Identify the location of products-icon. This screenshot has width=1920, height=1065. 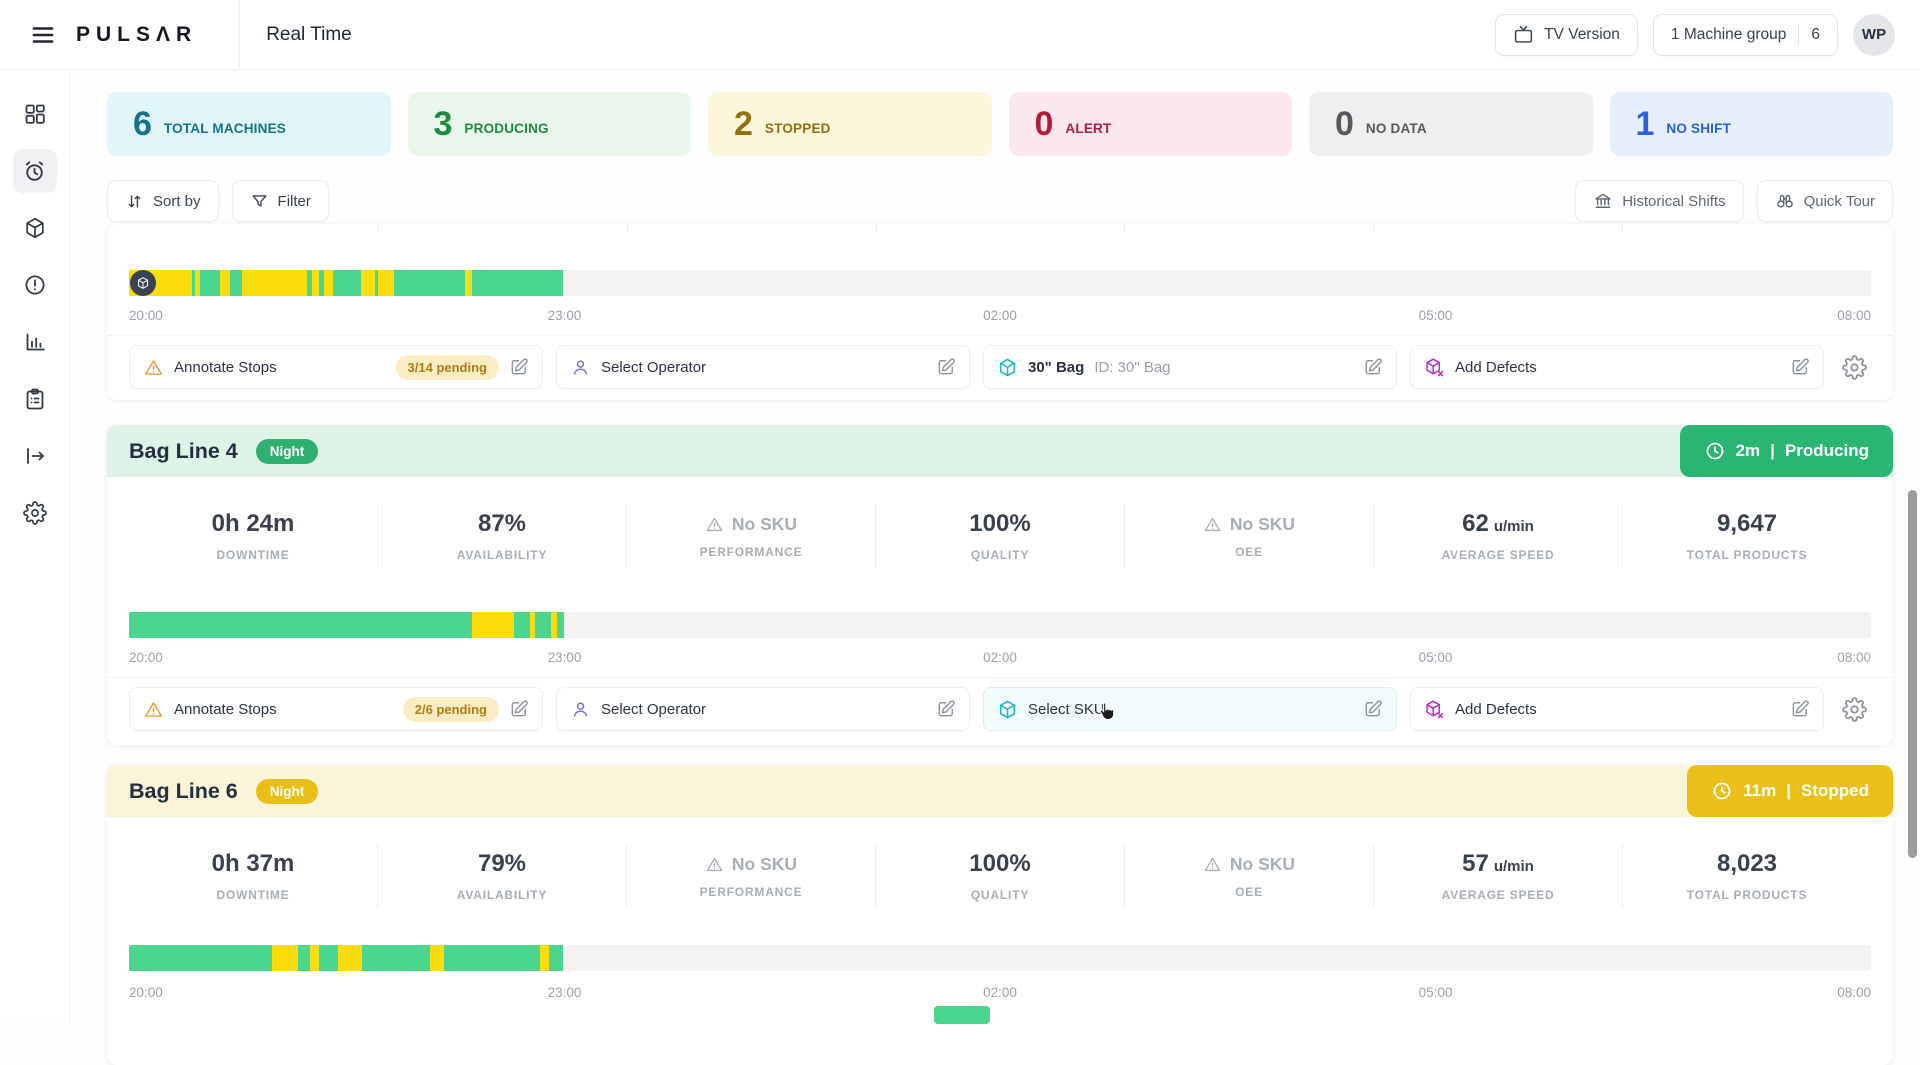
(35, 228).